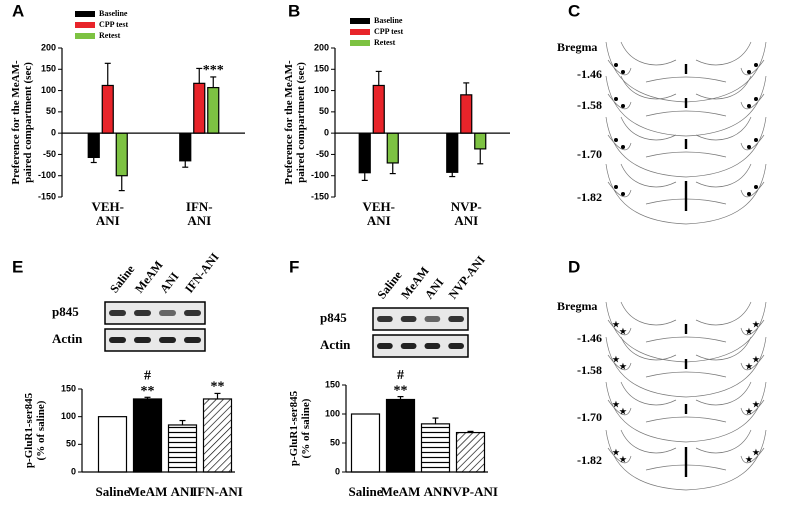  I want to click on x-tick-label: IFN-ANI, so click(217, 491).